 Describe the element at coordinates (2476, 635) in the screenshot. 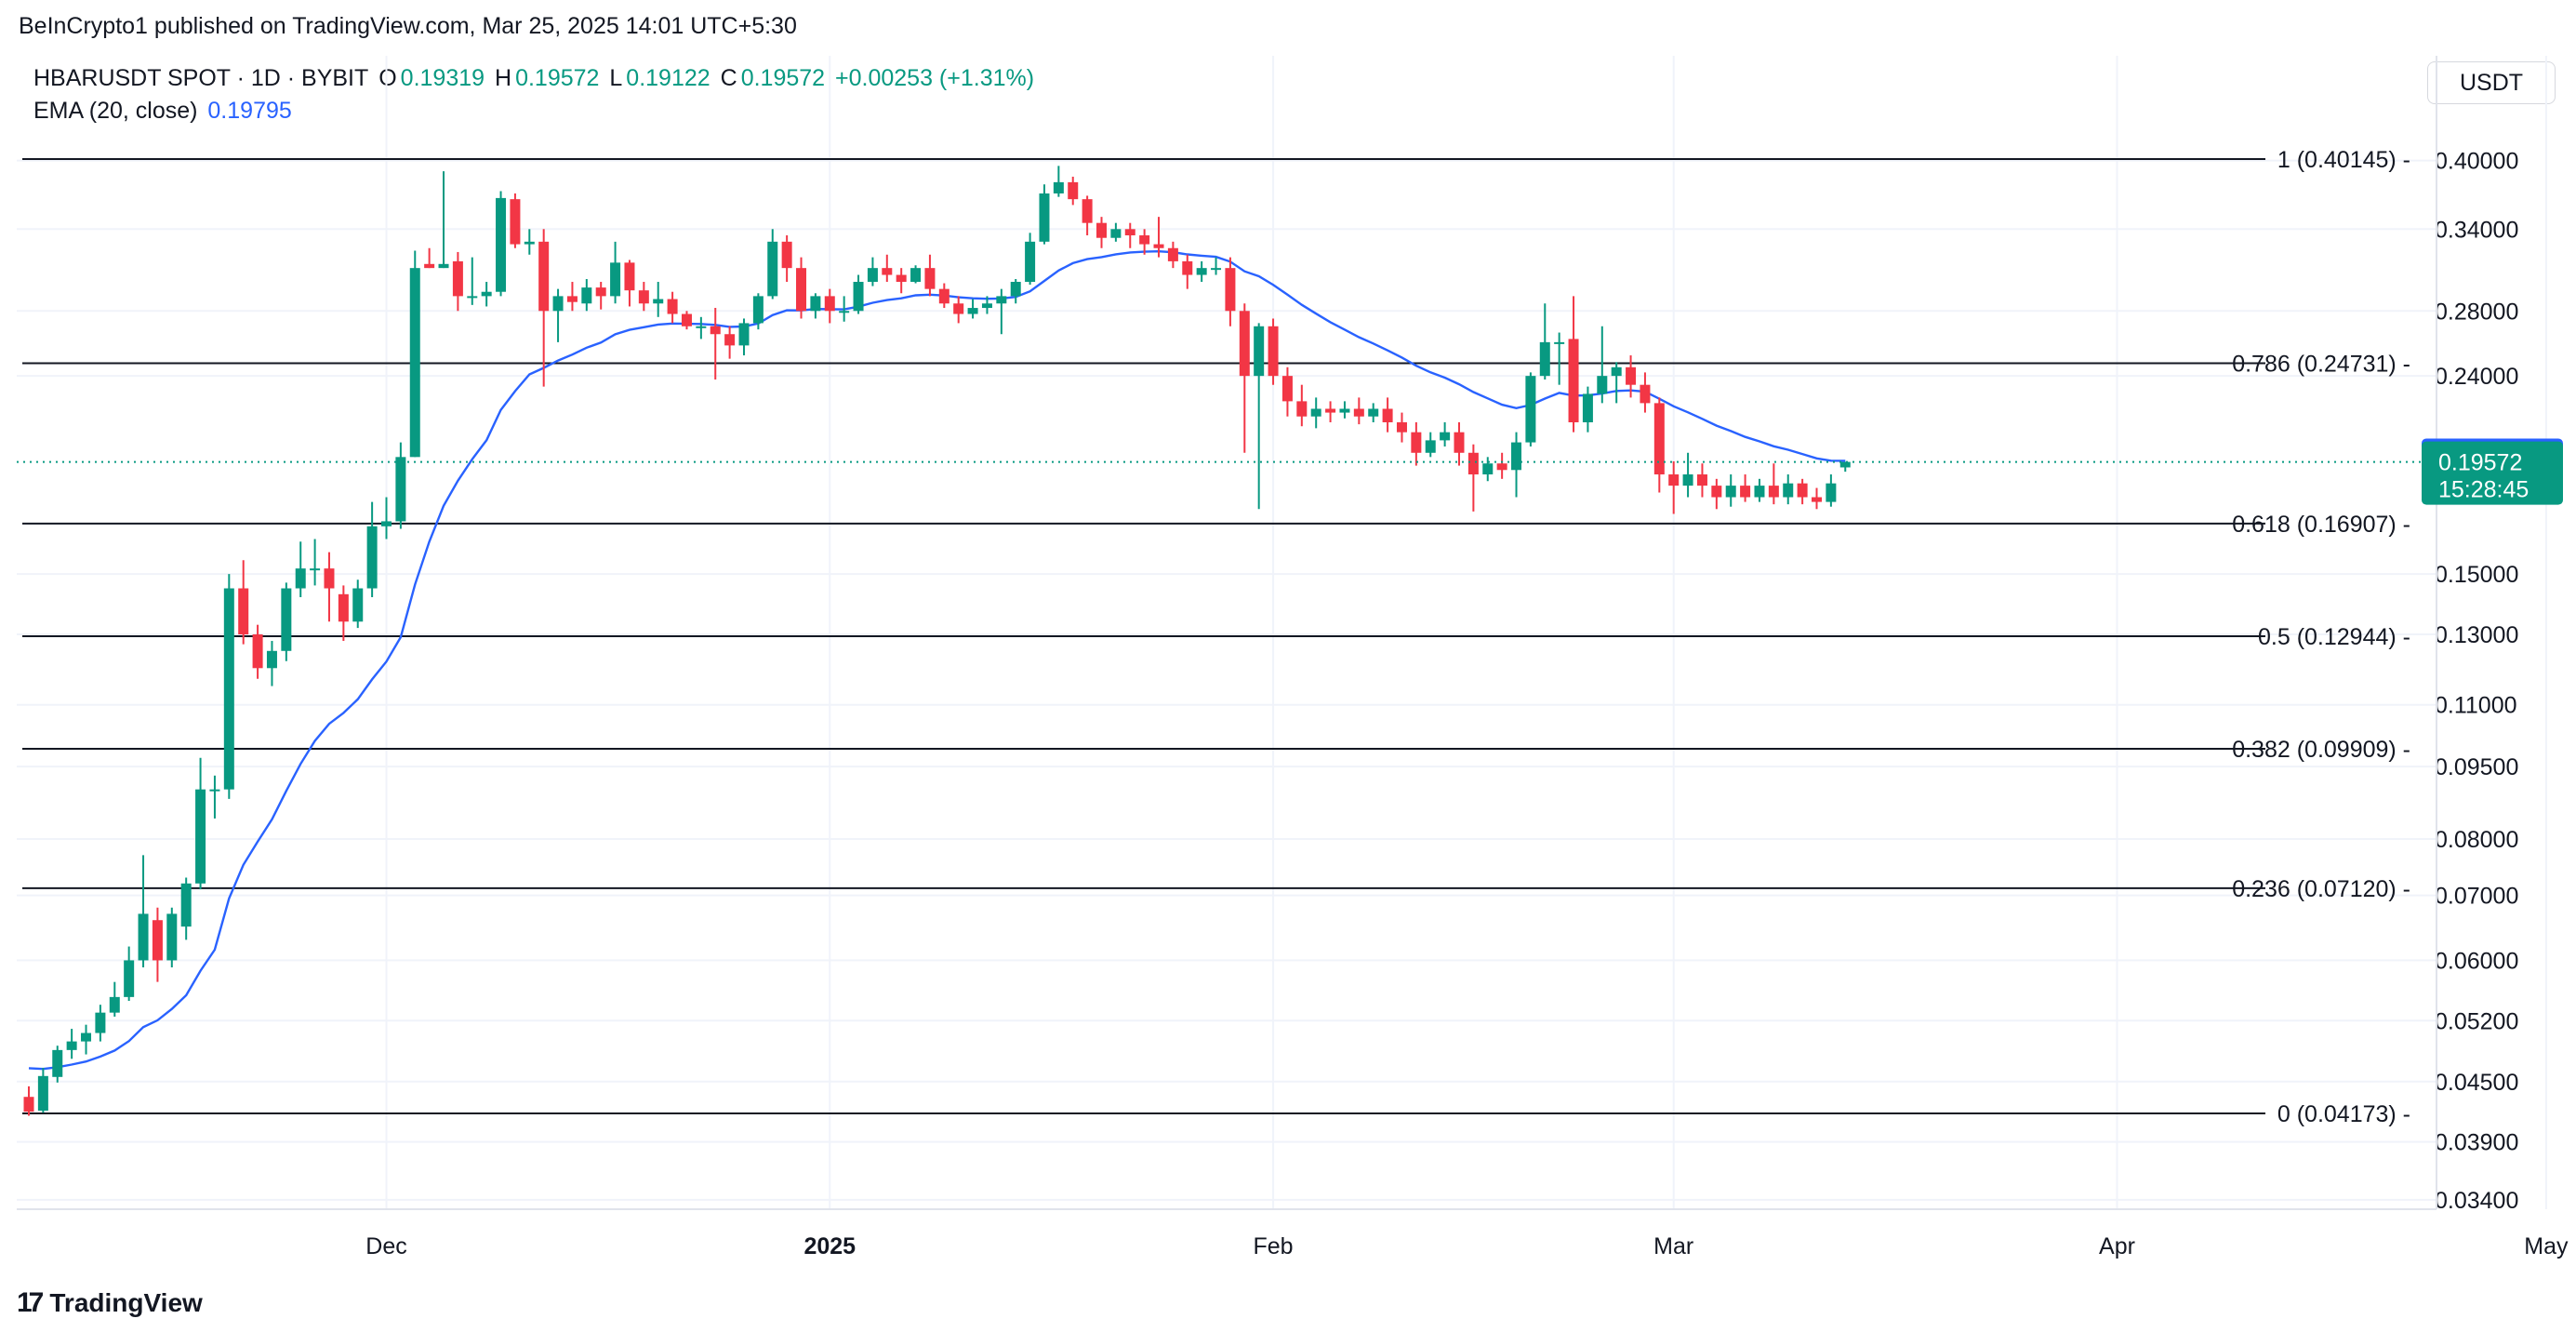

I see `y-tick-label: 0.13000` at that location.